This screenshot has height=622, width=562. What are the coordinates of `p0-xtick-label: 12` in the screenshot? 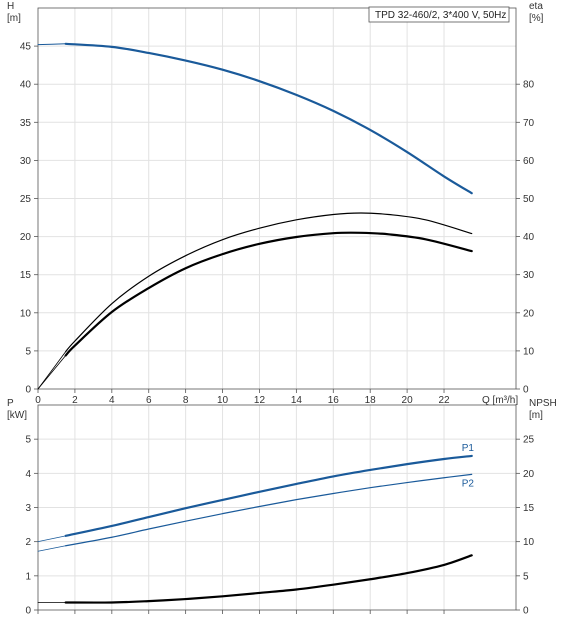 It's located at (260, 400).